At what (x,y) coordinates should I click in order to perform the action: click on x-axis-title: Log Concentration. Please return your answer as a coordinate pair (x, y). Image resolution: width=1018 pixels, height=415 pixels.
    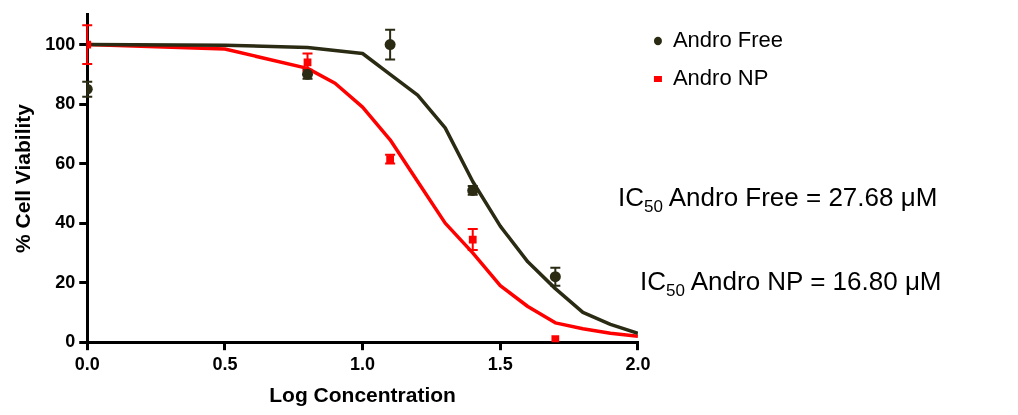
    Looking at the image, I should click on (362, 395).